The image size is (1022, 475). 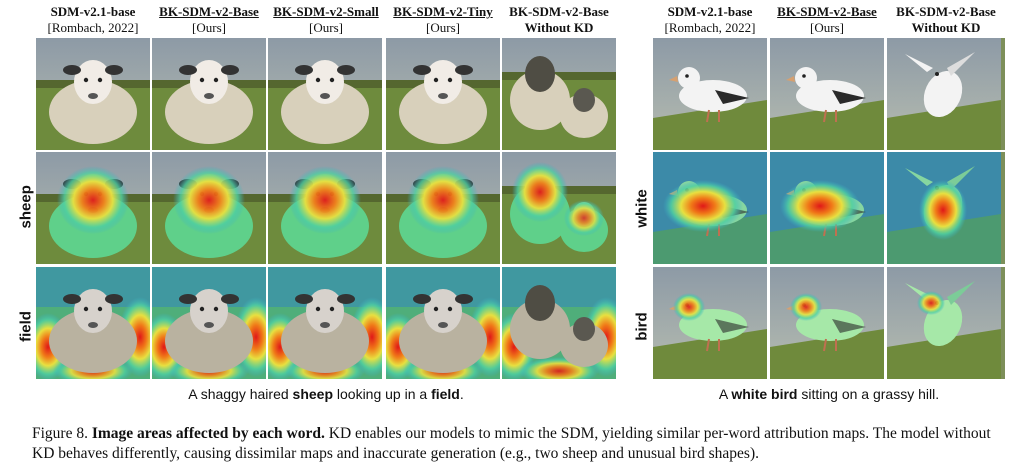 I want to click on left-col-header-2: BK-SDM-v2-Base [Ours], so click(x=209, y=20).